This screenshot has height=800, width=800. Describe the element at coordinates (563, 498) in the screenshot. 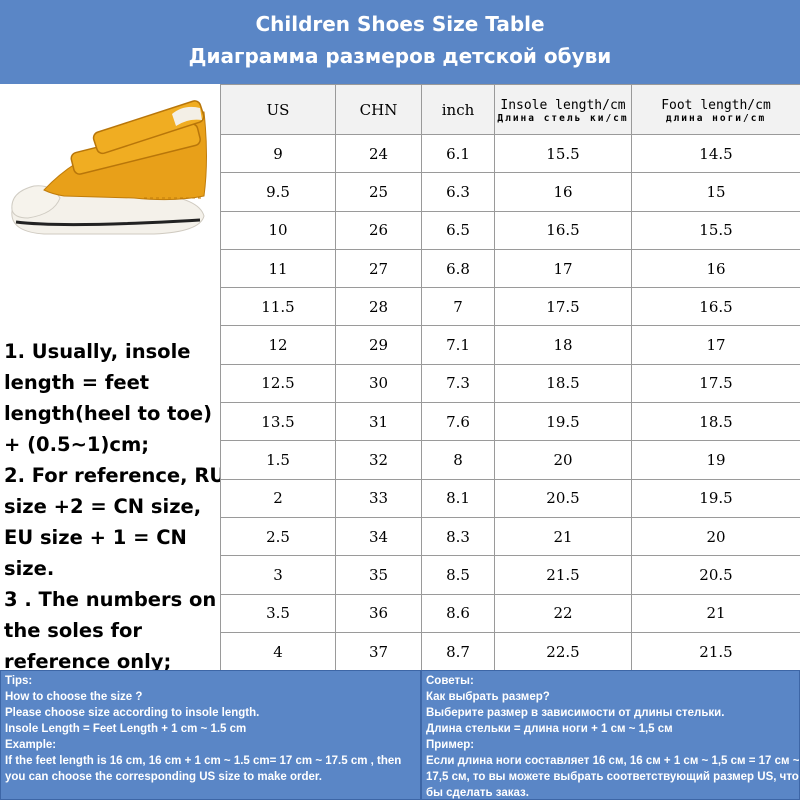

I see `cell-insole-length: 20.5` at that location.